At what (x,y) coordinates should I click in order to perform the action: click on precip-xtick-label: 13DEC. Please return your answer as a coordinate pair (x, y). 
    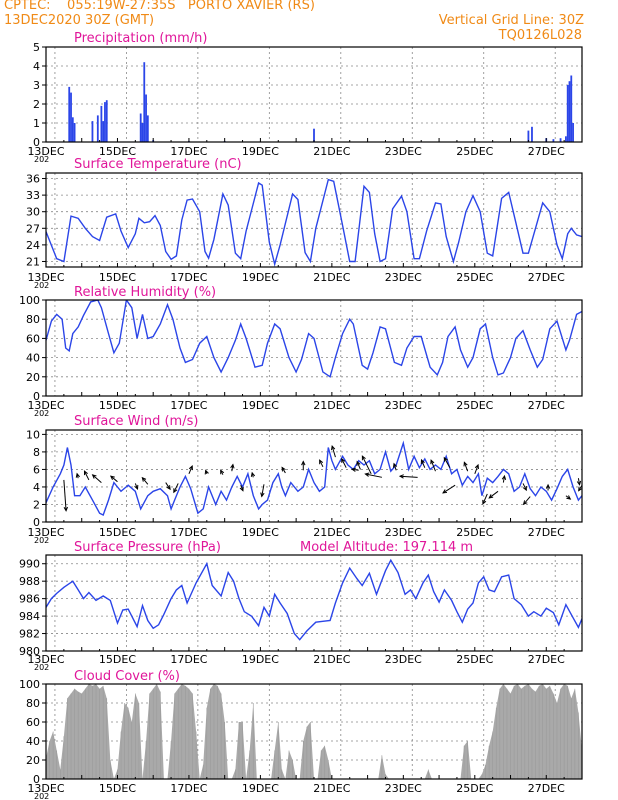
    Looking at the image, I should click on (45, 151).